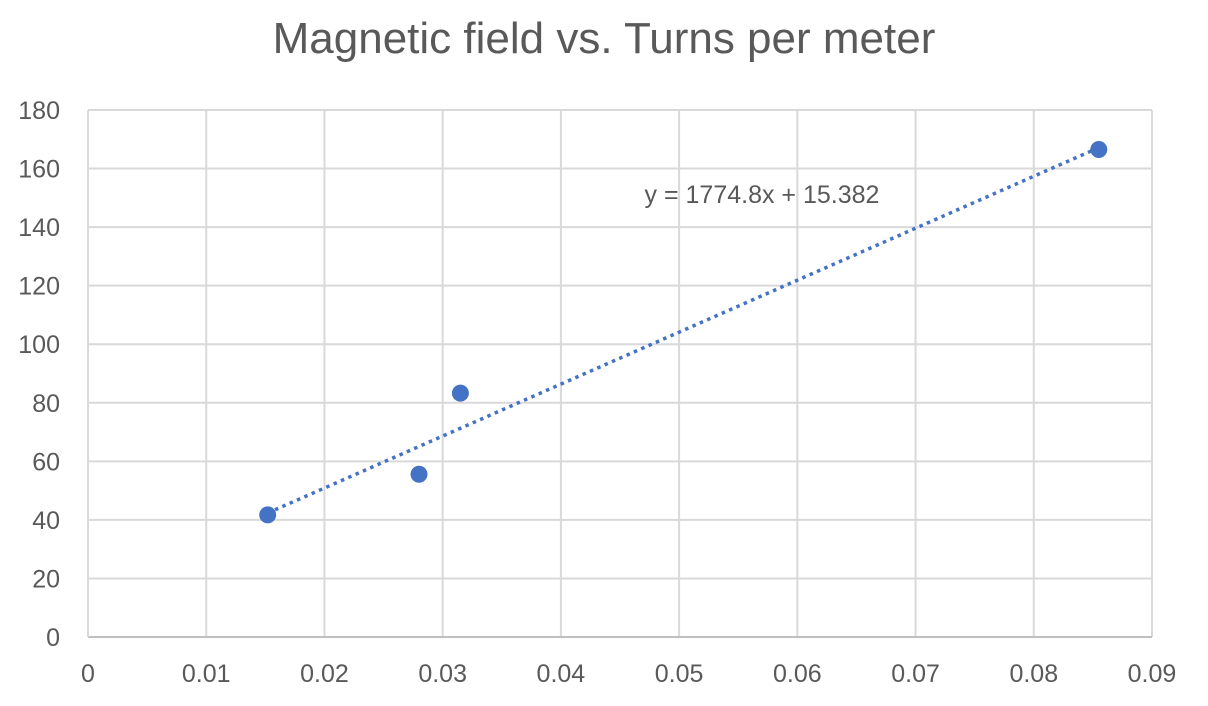 This screenshot has height=706, width=1208. Describe the element at coordinates (39, 170) in the screenshot. I see `y-tick-label: 160` at that location.